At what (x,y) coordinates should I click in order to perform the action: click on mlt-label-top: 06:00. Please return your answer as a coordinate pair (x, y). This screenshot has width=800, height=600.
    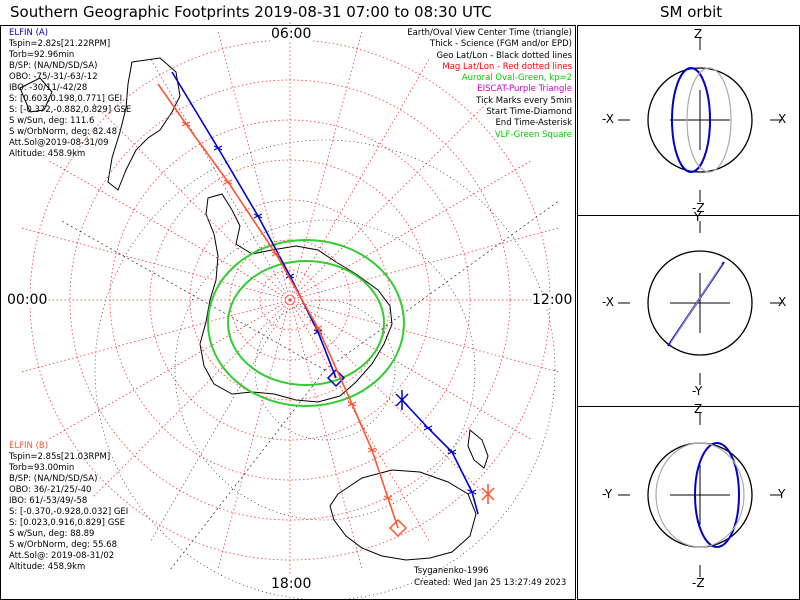
    Looking at the image, I should click on (291, 34).